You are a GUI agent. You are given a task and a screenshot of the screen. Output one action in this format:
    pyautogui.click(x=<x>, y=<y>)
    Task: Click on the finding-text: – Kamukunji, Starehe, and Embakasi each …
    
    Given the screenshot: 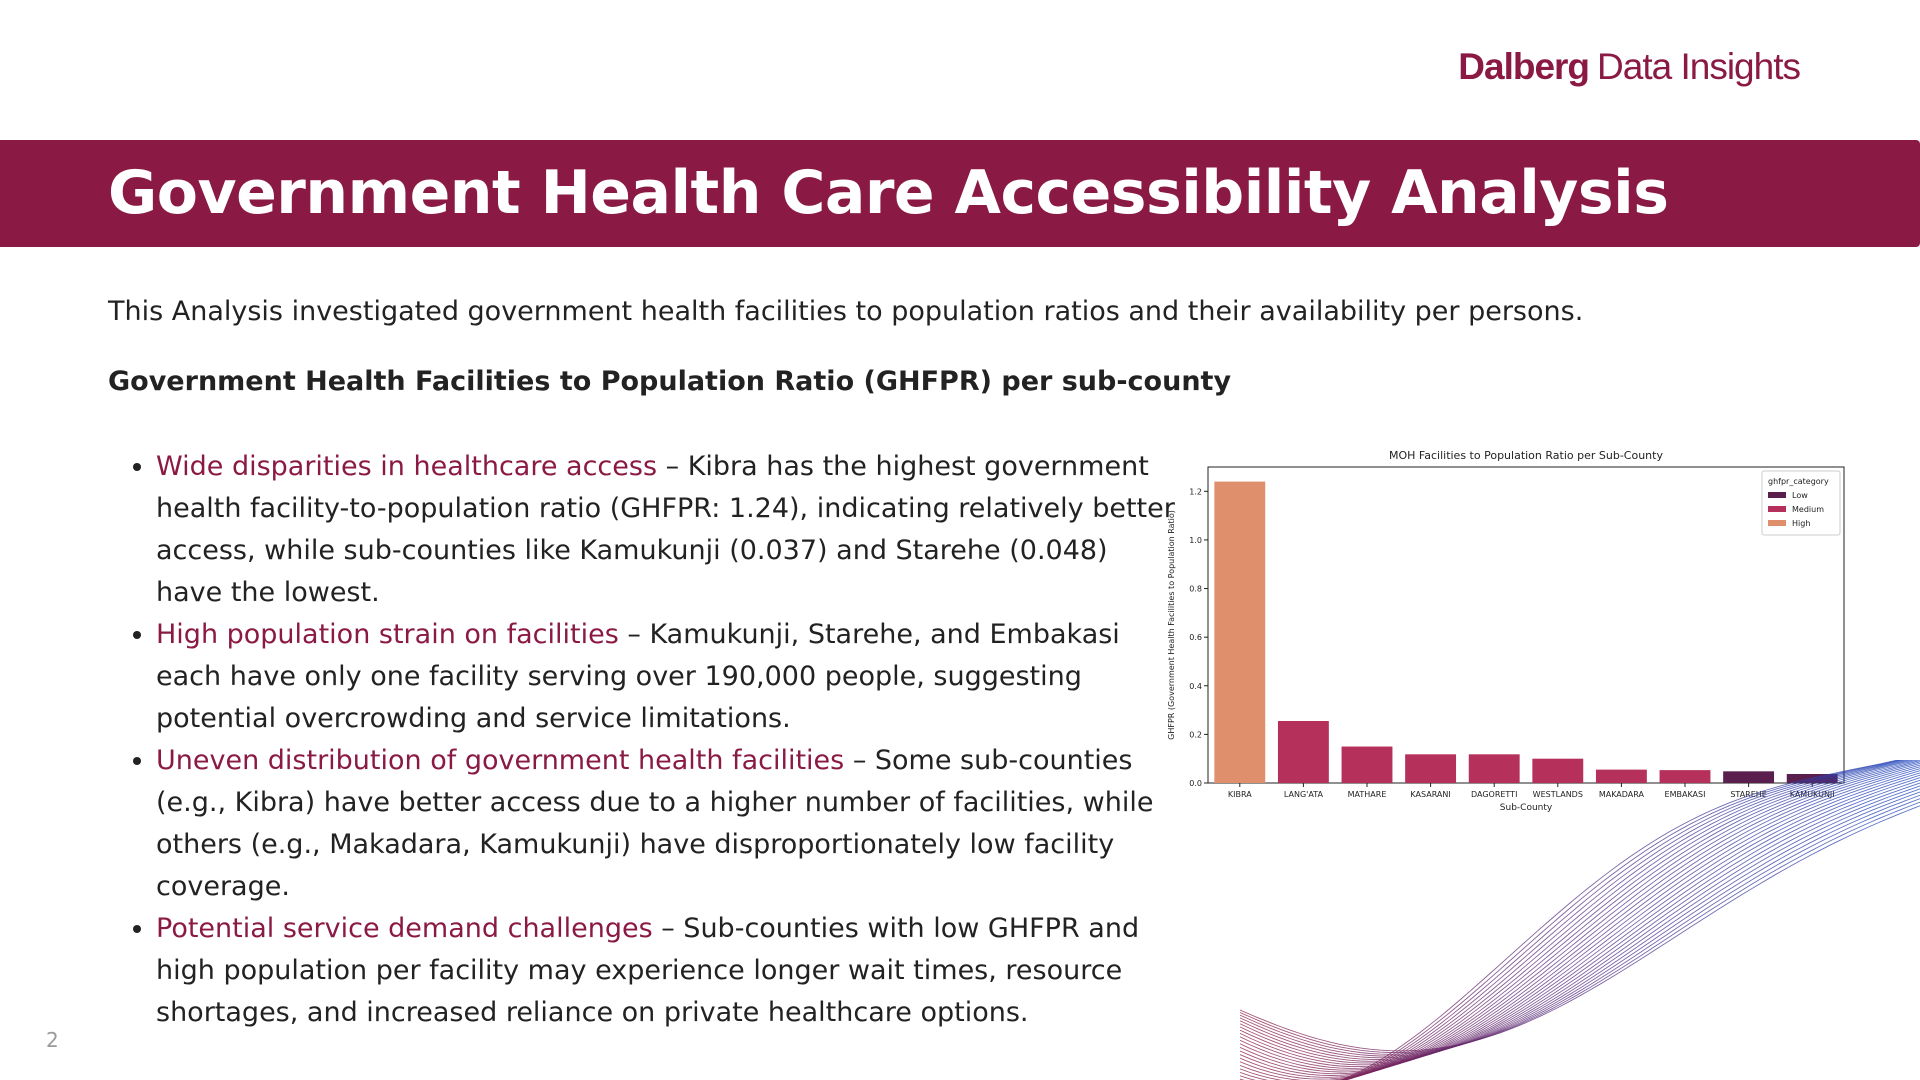 What is the action you would take?
    pyautogui.click(x=638, y=676)
    